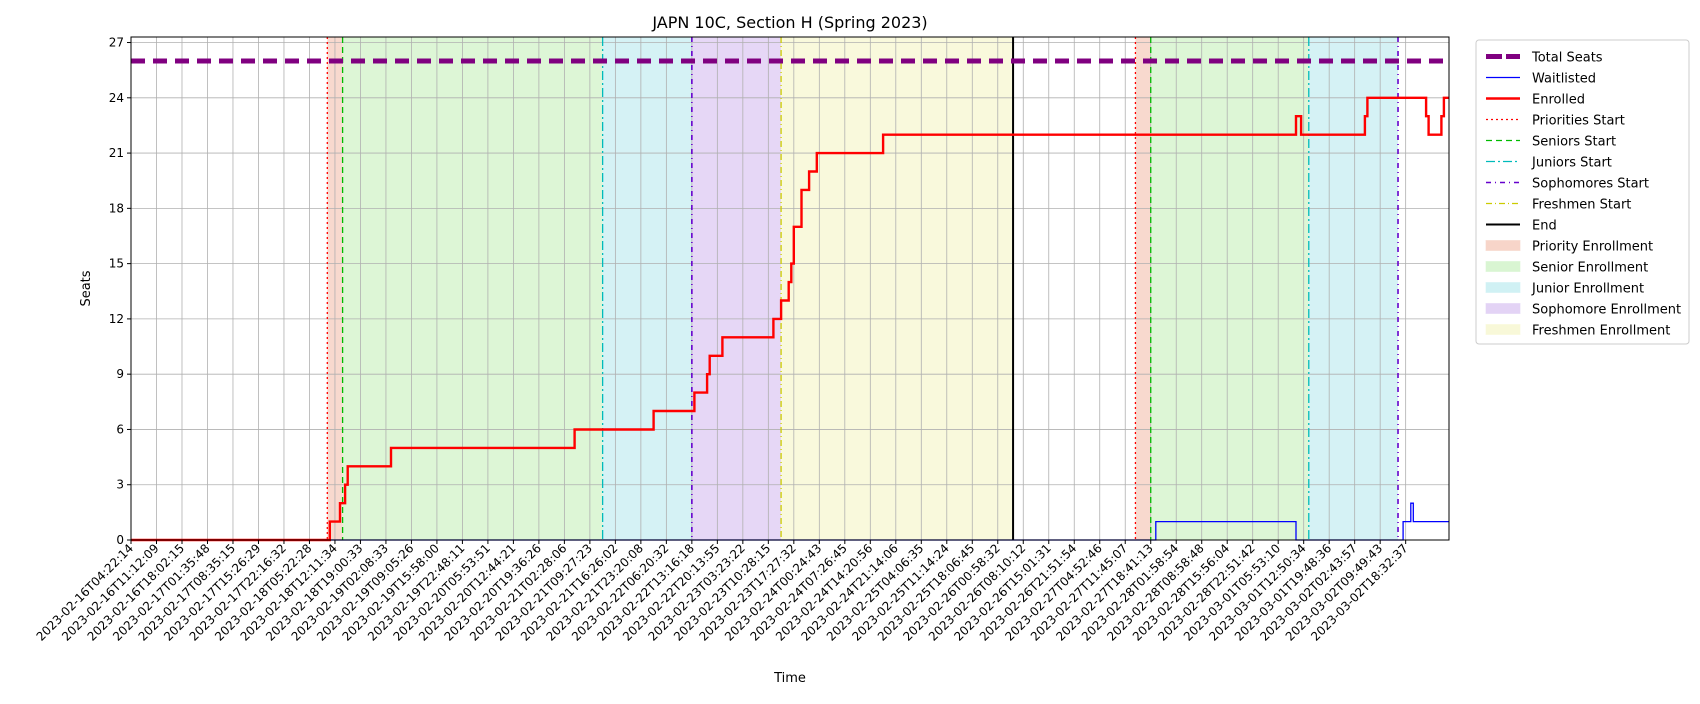 The width and height of the screenshot is (1700, 704). What do you see at coordinates (116, 98) in the screenshot?
I see `y-tick-label: 24` at bounding box center [116, 98].